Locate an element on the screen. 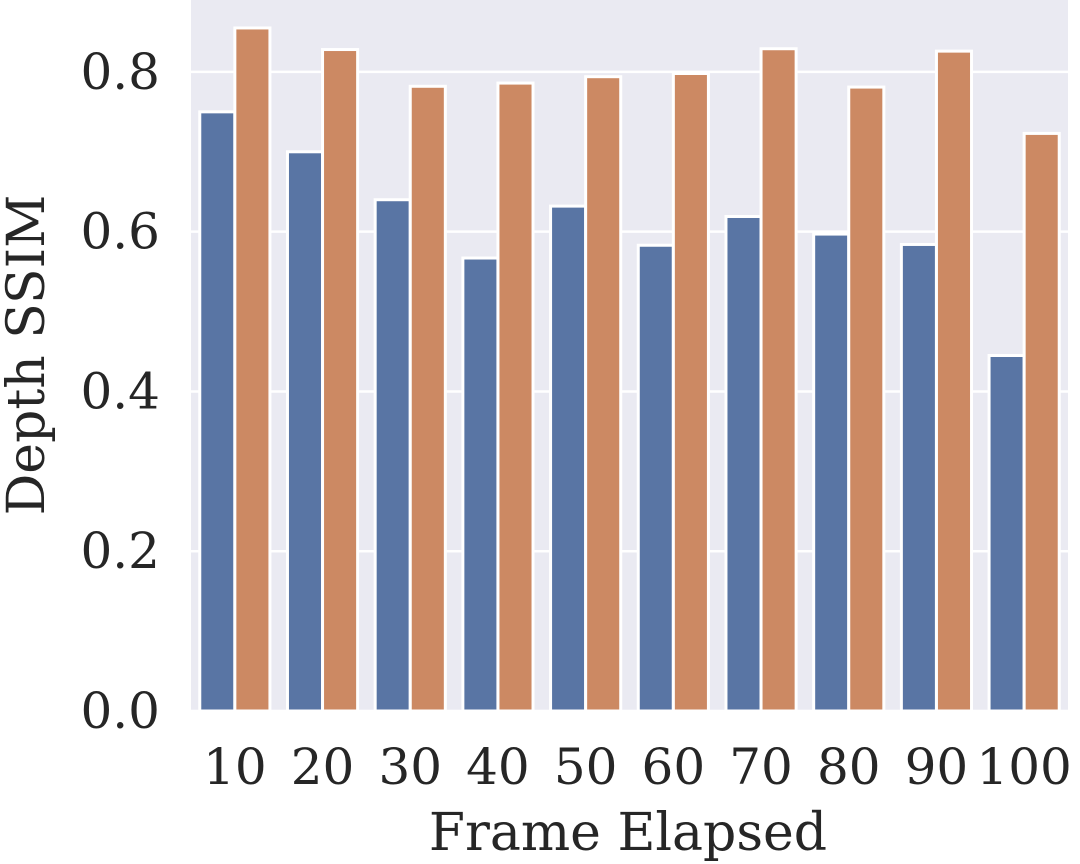 The image size is (1080, 864). x-tick-label: 100 is located at coordinates (1023, 767).